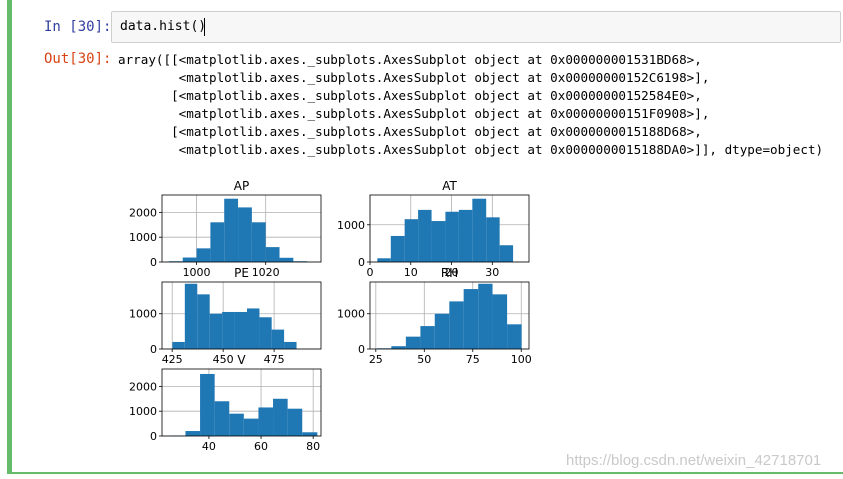 This screenshot has height=479, width=843. I want to click on subplot-title: AP, so click(241, 186).